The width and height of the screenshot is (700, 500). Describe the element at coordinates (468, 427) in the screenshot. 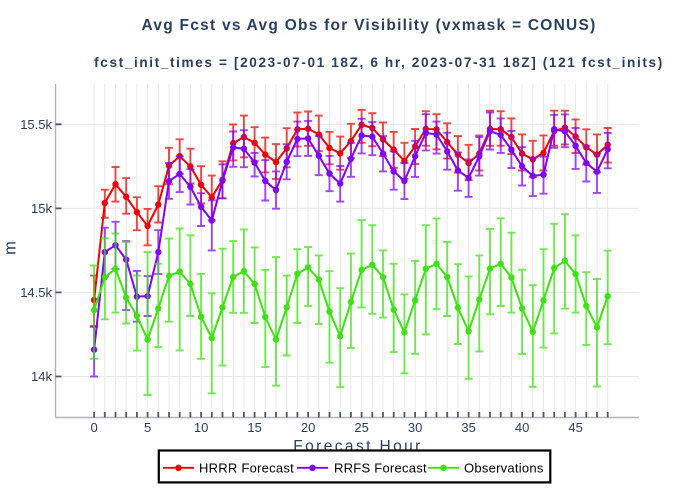

I see `svg-text: 35` at that location.